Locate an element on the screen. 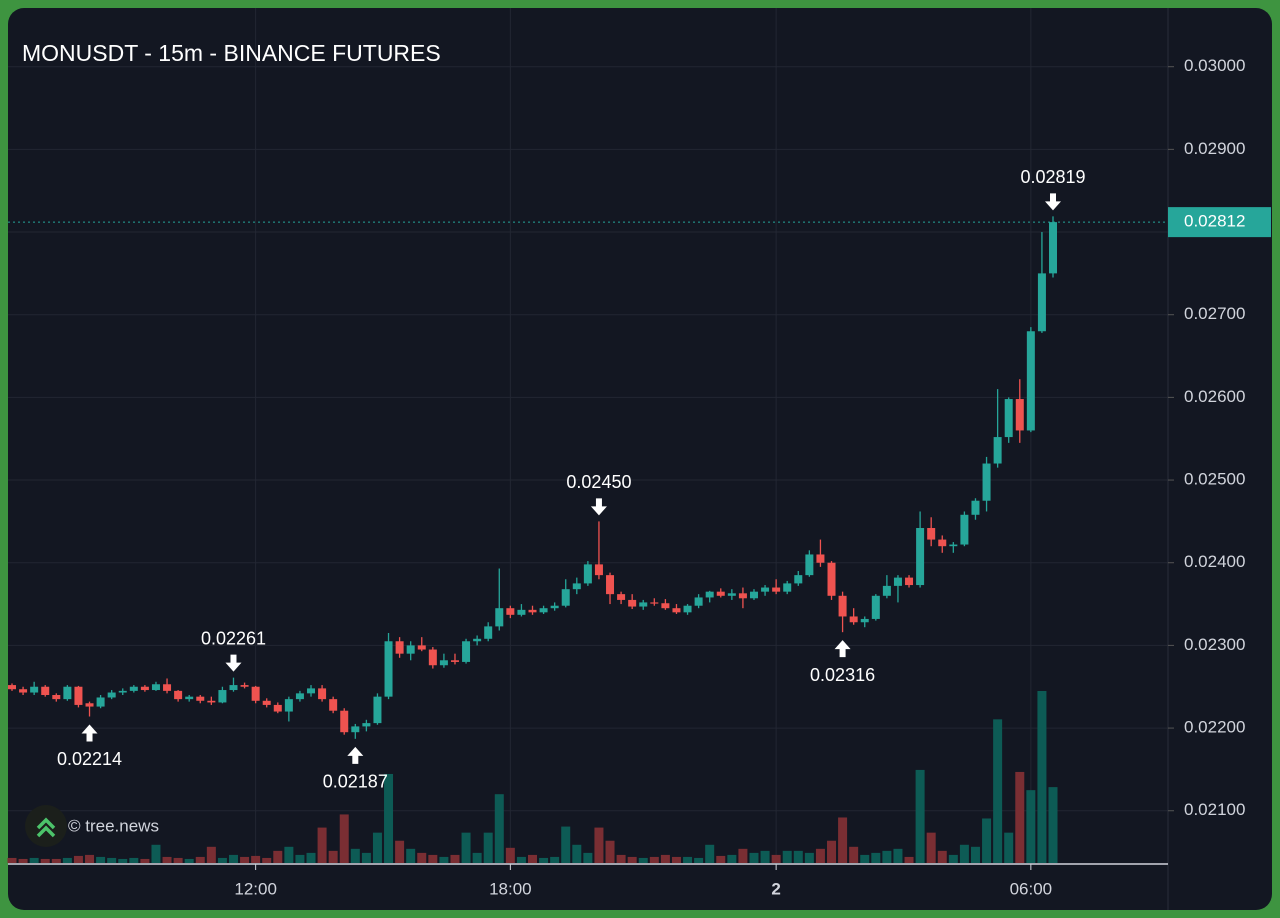  annotation-arrow is located at coordinates (233, 663).